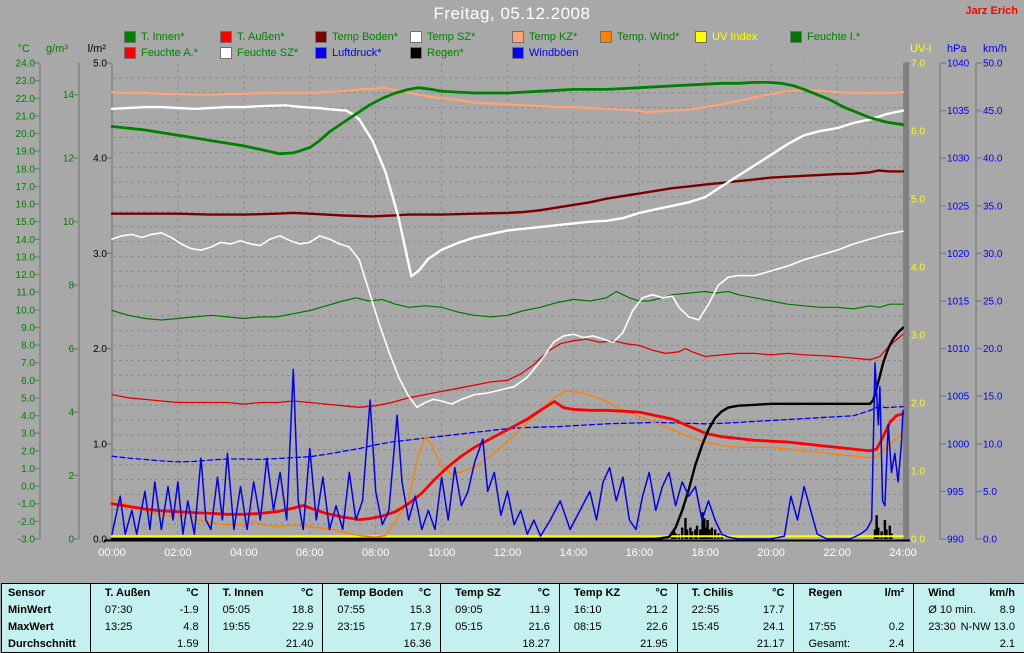 This screenshot has width=1024, height=653. What do you see at coordinates (918, 200) in the screenshot?
I see `tick-label-uv: 5.0` at bounding box center [918, 200].